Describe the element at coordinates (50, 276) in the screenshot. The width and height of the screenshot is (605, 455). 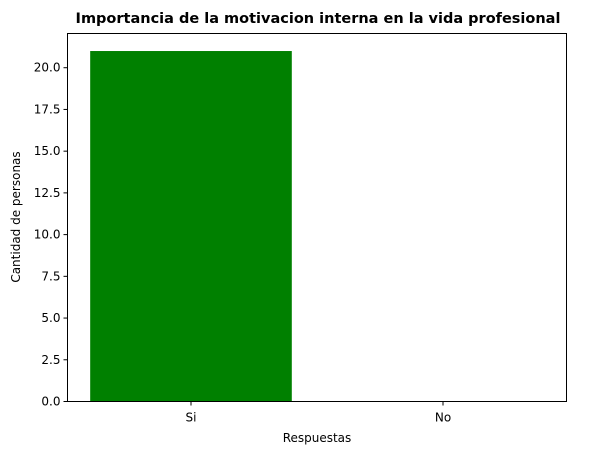
I see `y-tick-label: 7.5` at that location.